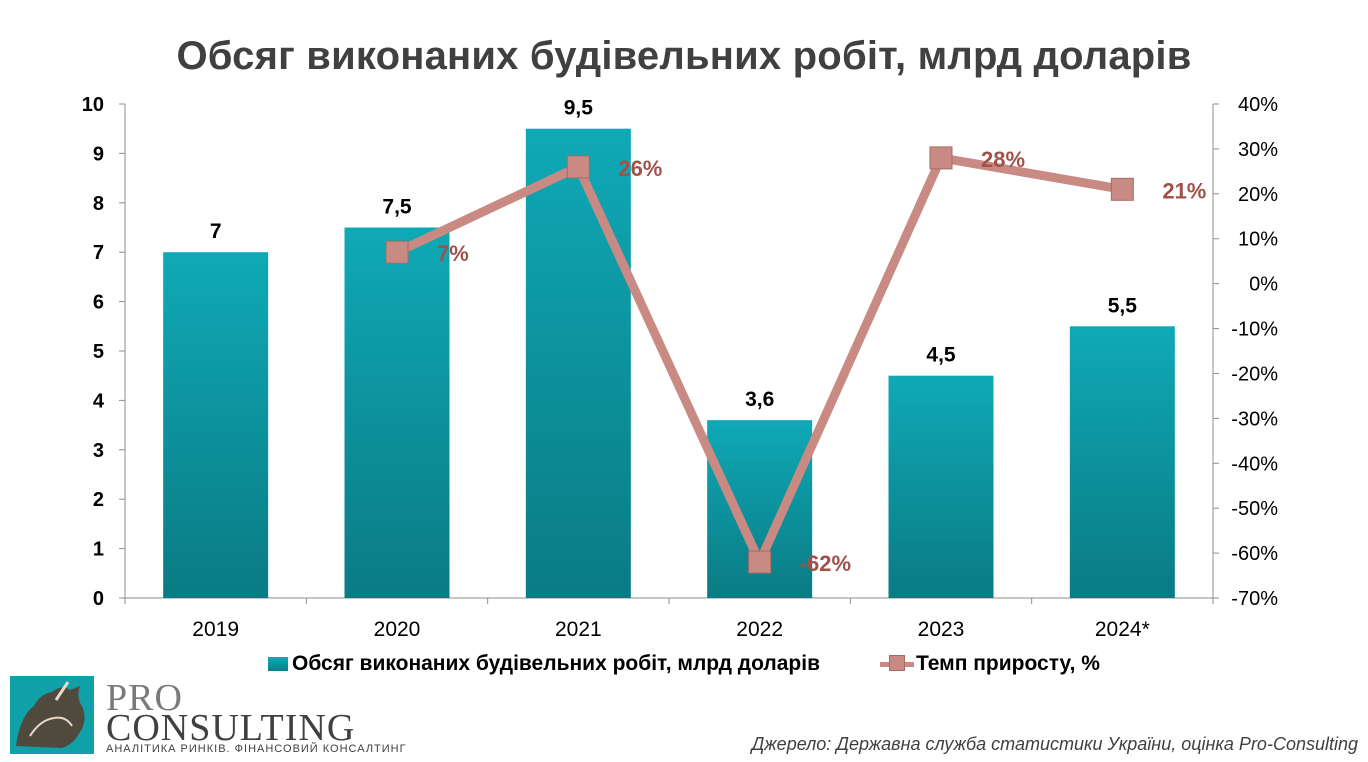 This screenshot has height=762, width=1368. Describe the element at coordinates (759, 629) in the screenshot. I see `x-tick-label: 2022` at that location.